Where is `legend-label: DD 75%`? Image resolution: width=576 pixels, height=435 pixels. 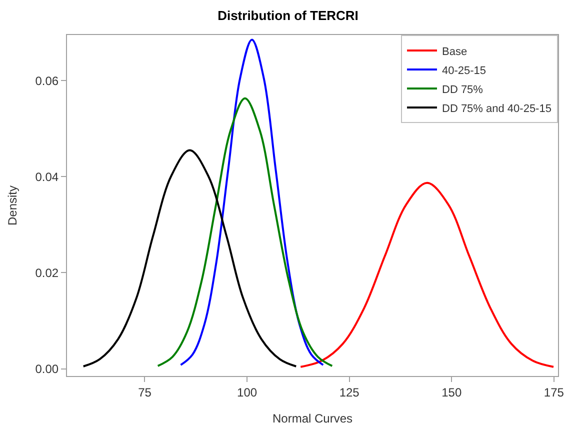
legend-label: DD 75% is located at coordinates (463, 90).